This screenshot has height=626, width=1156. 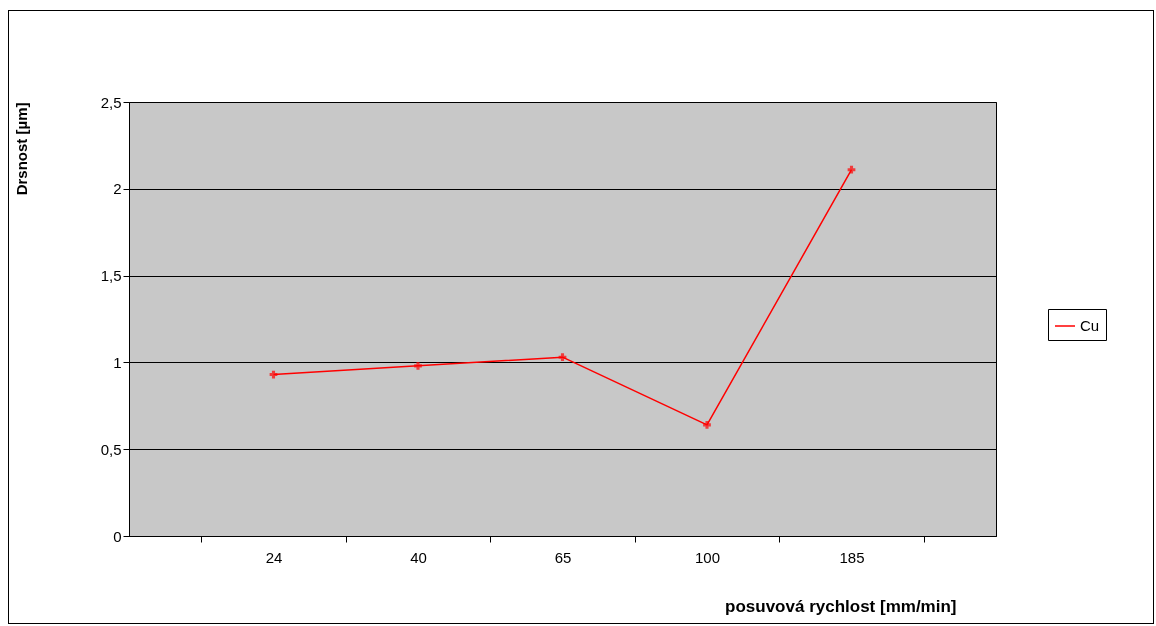 I want to click on x-tick-label: 185, so click(x=852, y=557).